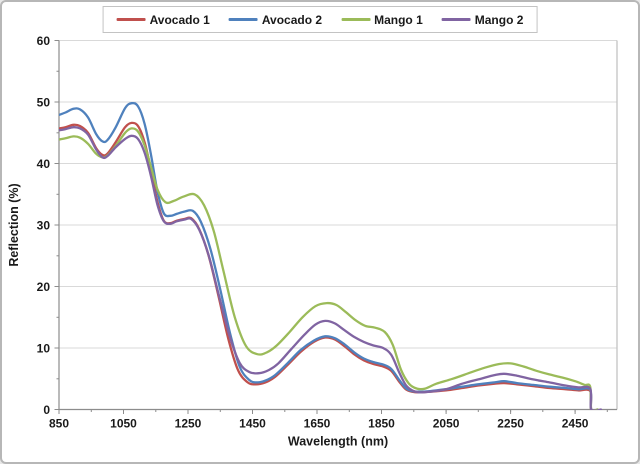 Image resolution: width=640 pixels, height=464 pixels. I want to click on legend-item-mango-1: Mango 1, so click(382, 20).